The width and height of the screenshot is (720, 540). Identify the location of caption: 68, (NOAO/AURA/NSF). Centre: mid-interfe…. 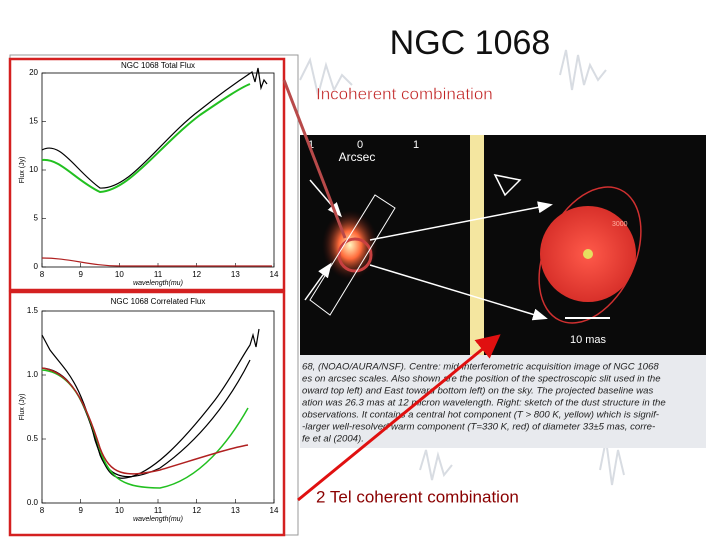
(484, 403).